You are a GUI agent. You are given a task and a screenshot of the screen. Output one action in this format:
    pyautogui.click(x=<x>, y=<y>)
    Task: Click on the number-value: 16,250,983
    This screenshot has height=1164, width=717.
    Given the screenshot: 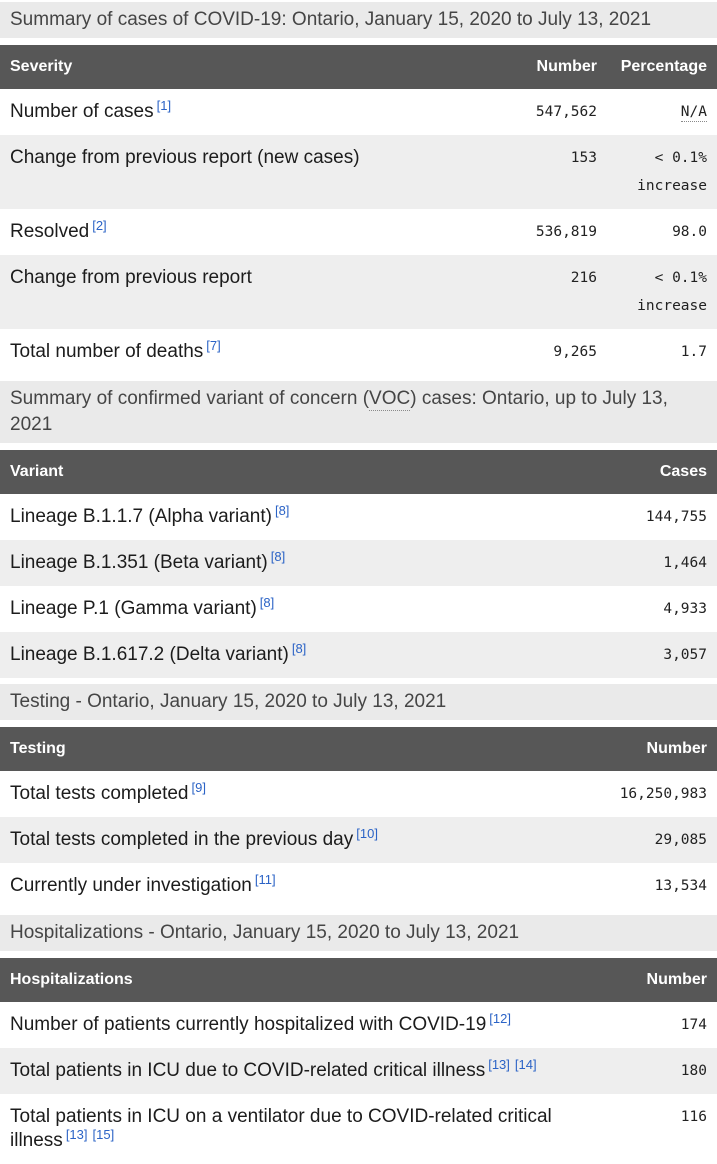 What is the action you would take?
    pyautogui.click(x=663, y=794)
    